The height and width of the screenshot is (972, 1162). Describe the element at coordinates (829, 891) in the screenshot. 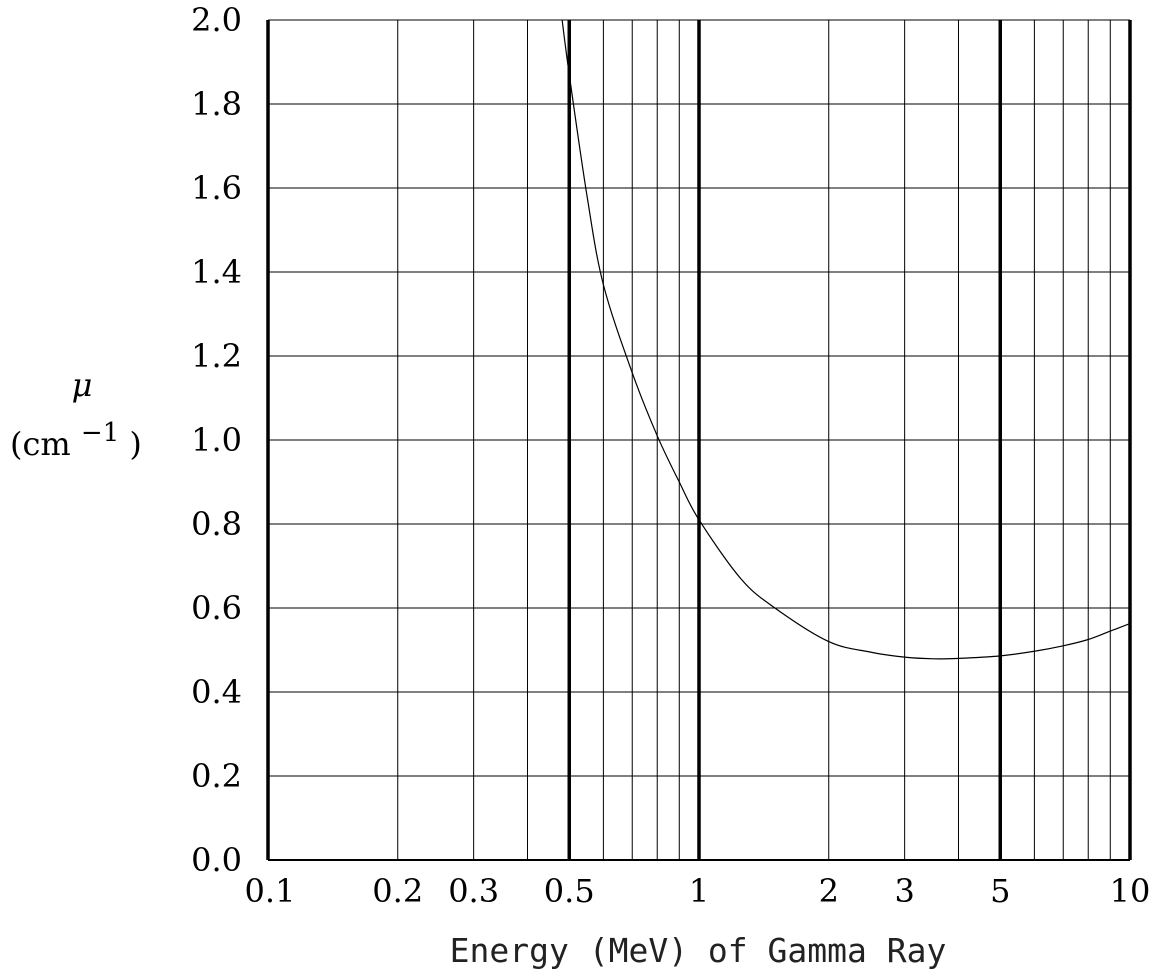

I see `x-tick-label: 2` at that location.